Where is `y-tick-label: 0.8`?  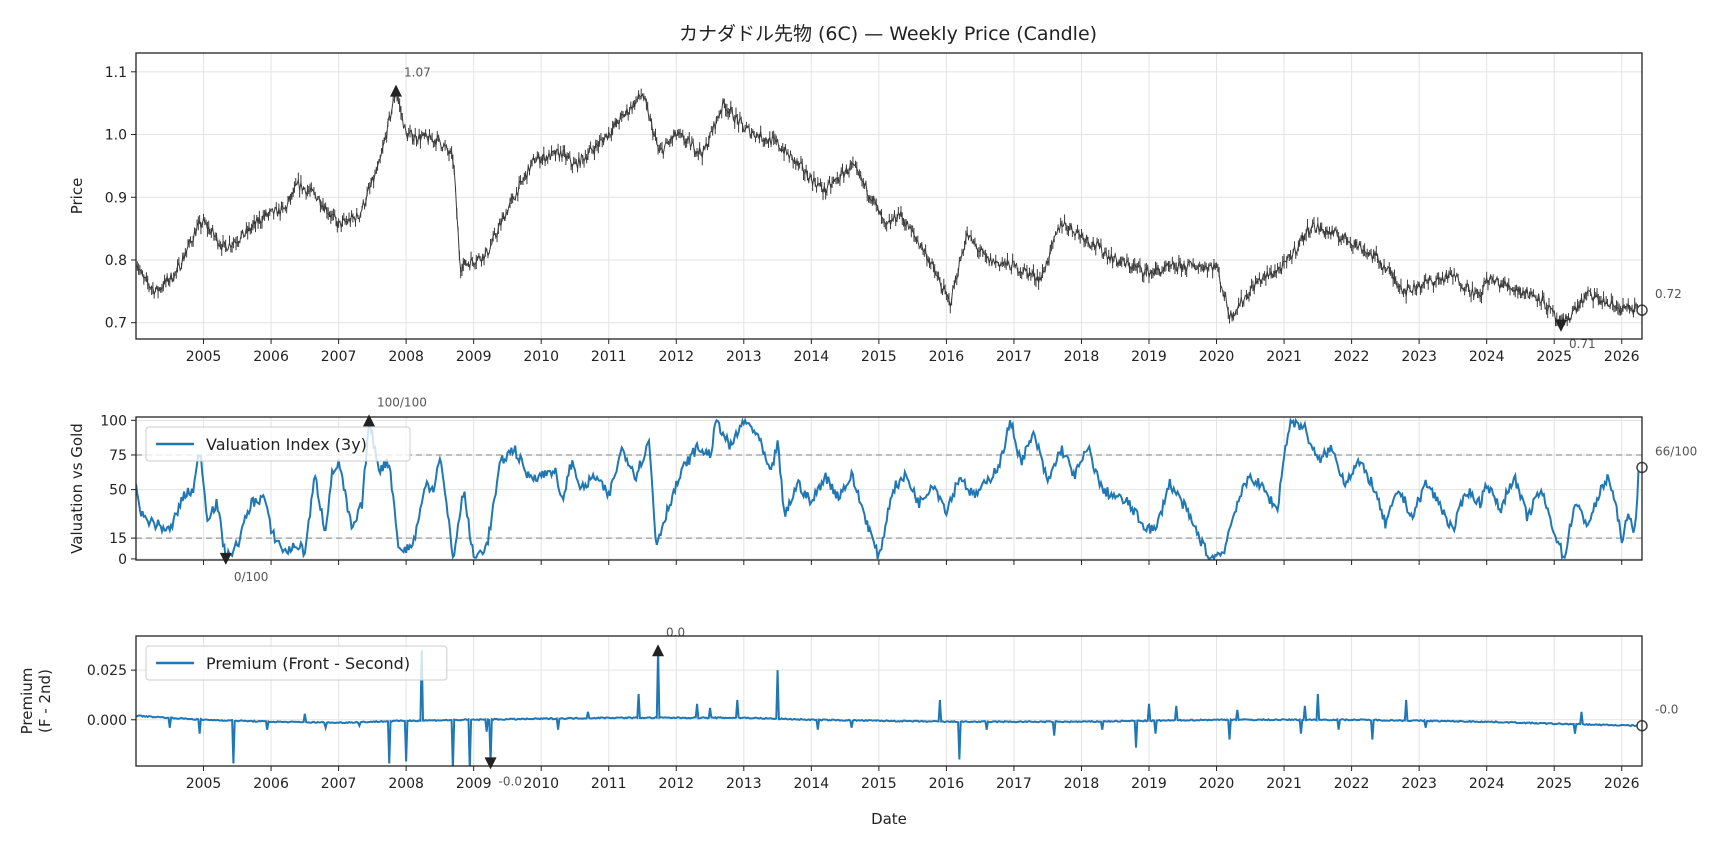
y-tick-label: 0.8 is located at coordinates (116, 261).